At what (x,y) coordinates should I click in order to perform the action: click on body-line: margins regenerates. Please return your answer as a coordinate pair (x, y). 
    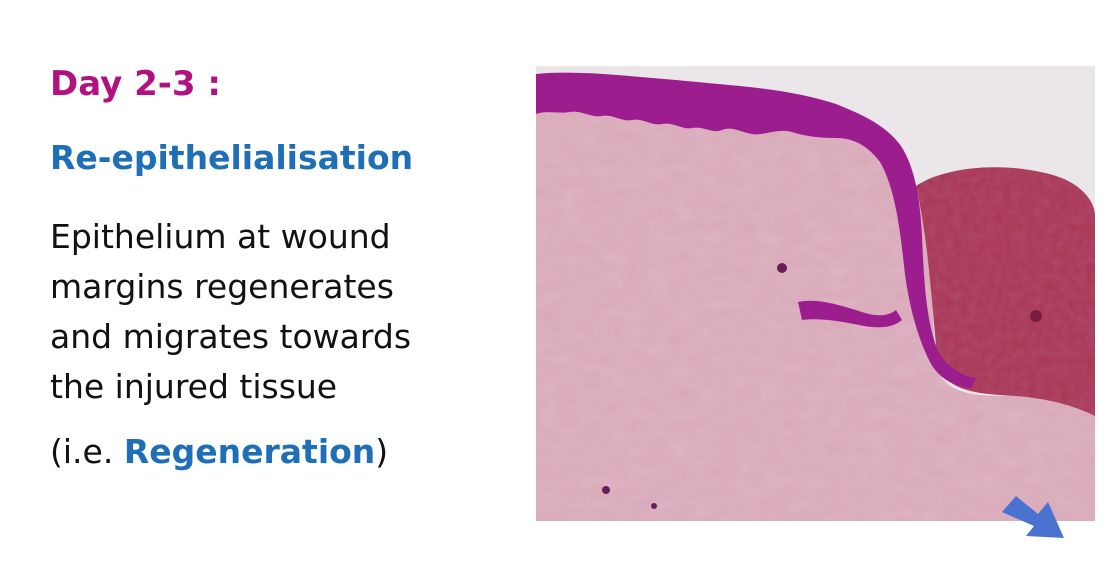
    Looking at the image, I should click on (222, 286).